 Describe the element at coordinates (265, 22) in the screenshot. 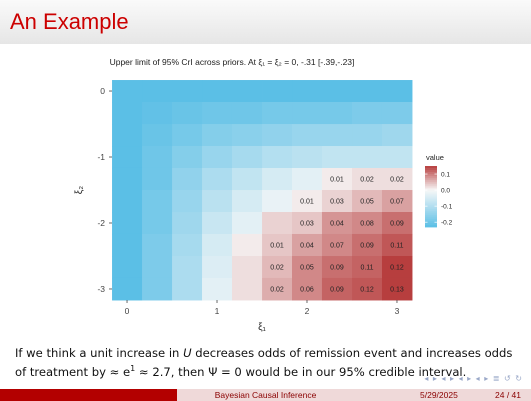

I see `slide-header: An Example` at that location.